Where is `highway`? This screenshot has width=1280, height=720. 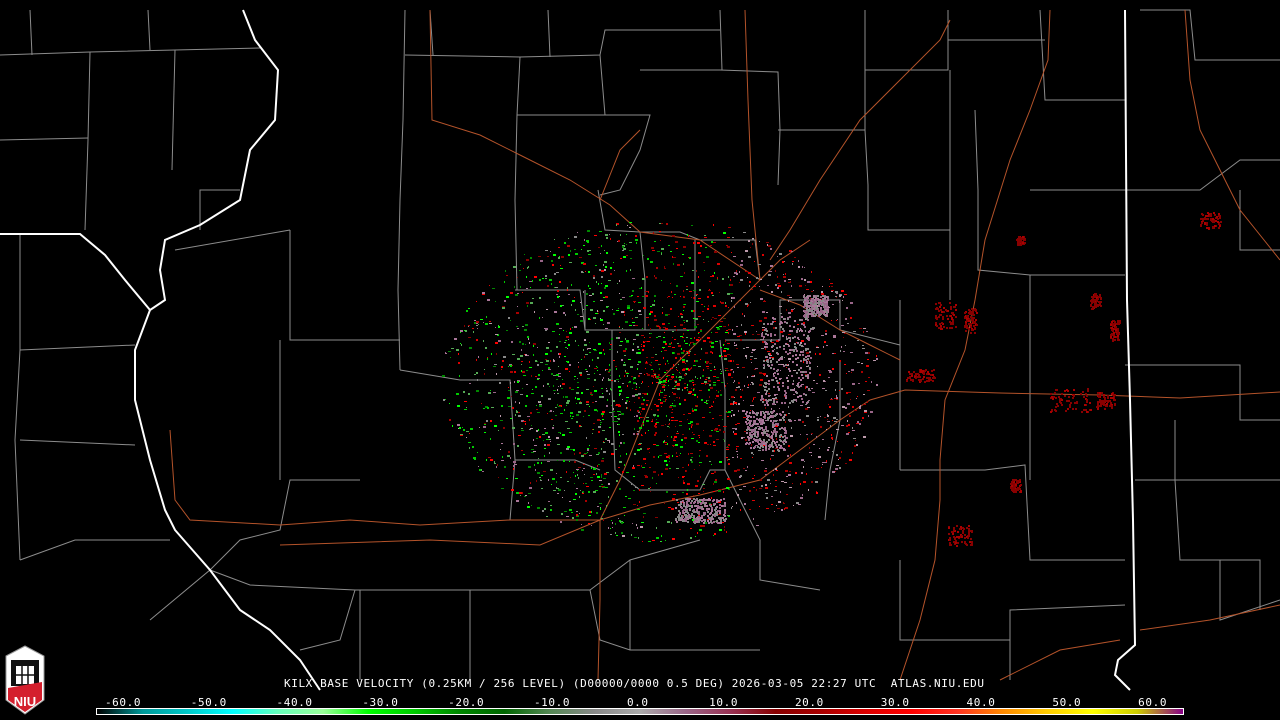
highway is located at coordinates (595, 145).